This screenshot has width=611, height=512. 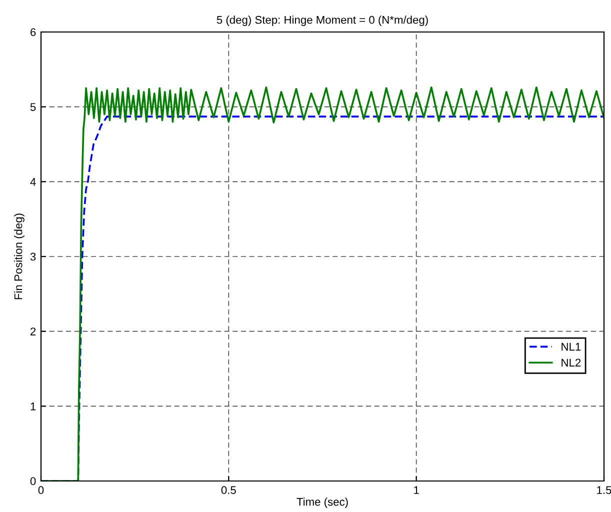 I want to click on y-tick-label: 3, so click(x=33, y=256).